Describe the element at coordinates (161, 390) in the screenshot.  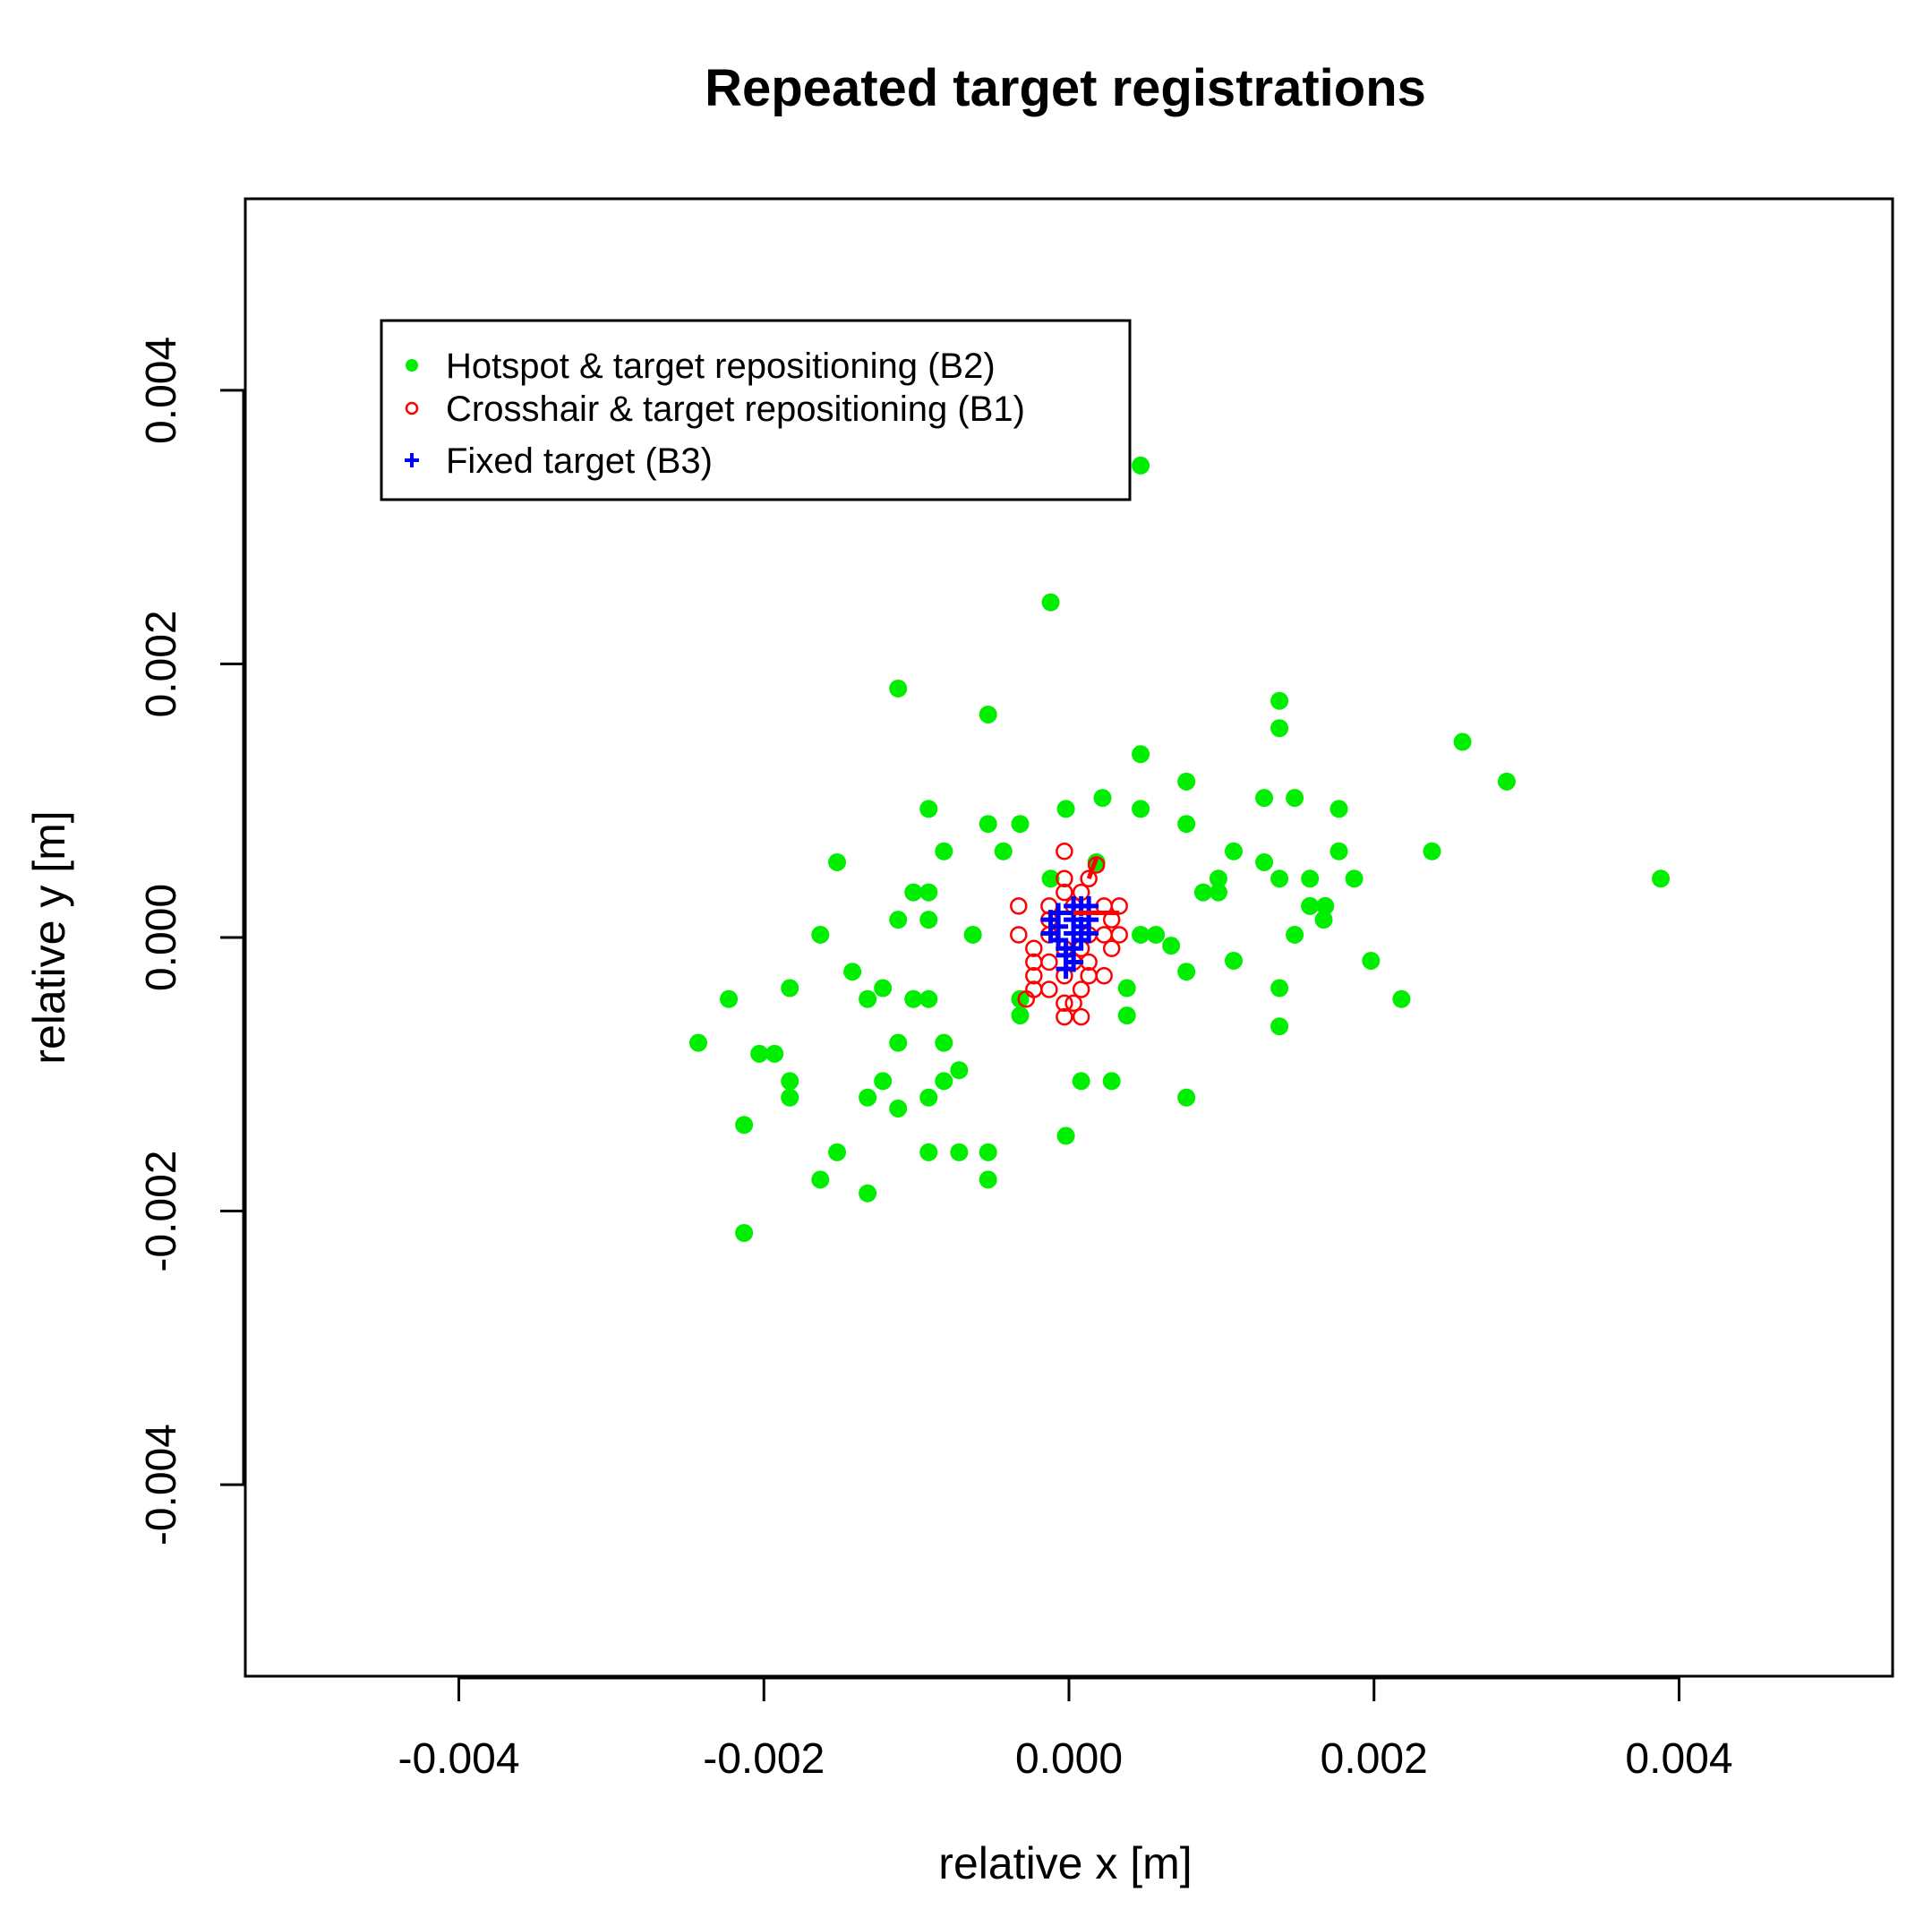
I see `y-tick-label: 0.004` at that location.